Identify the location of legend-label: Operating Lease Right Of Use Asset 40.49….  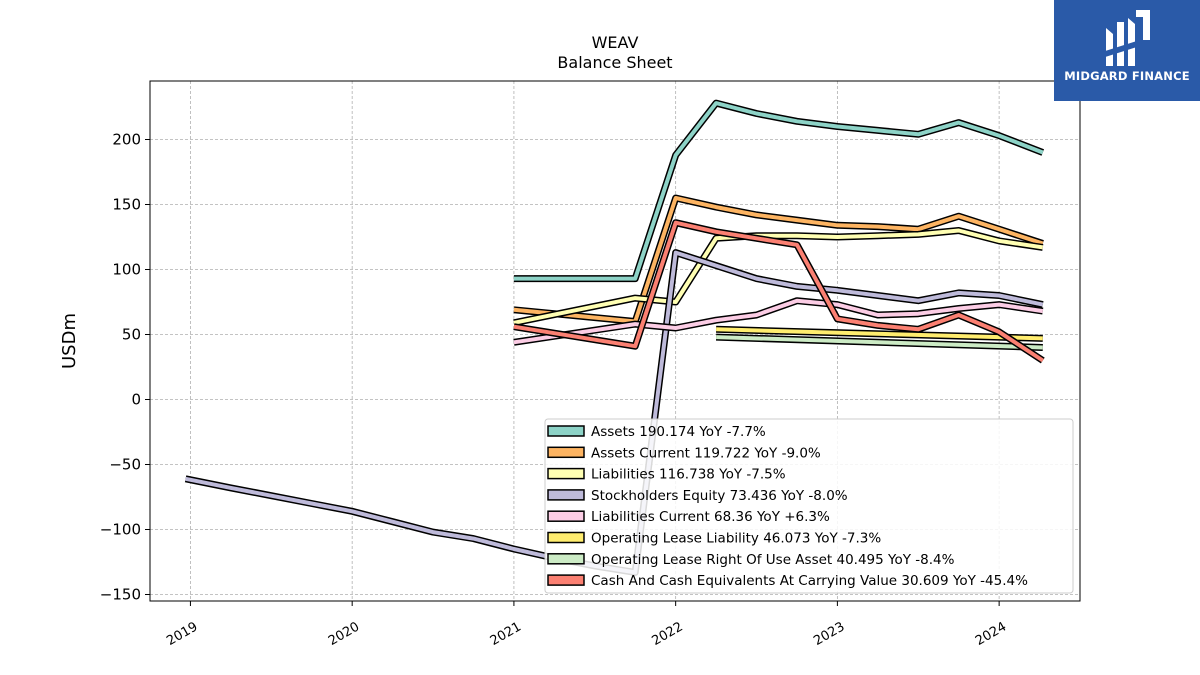
(773, 560).